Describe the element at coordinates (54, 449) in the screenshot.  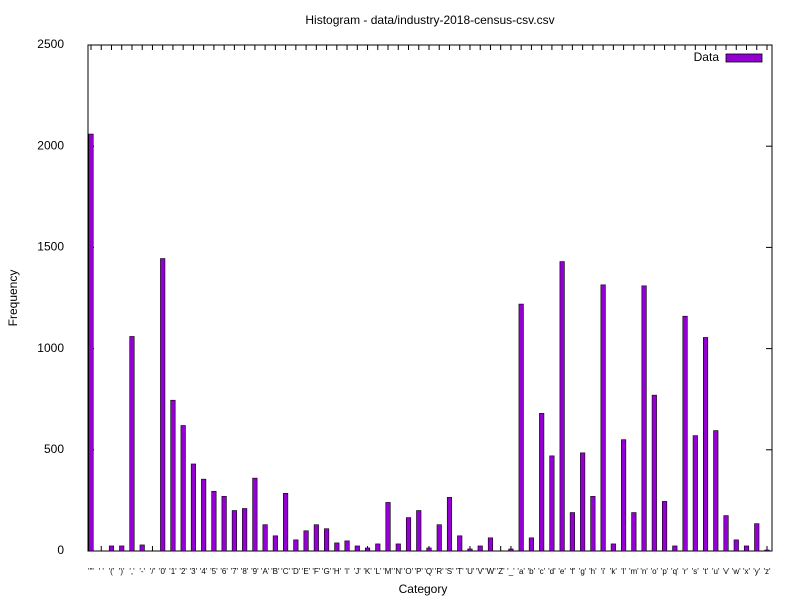
I see `y-tick-label: 500` at that location.